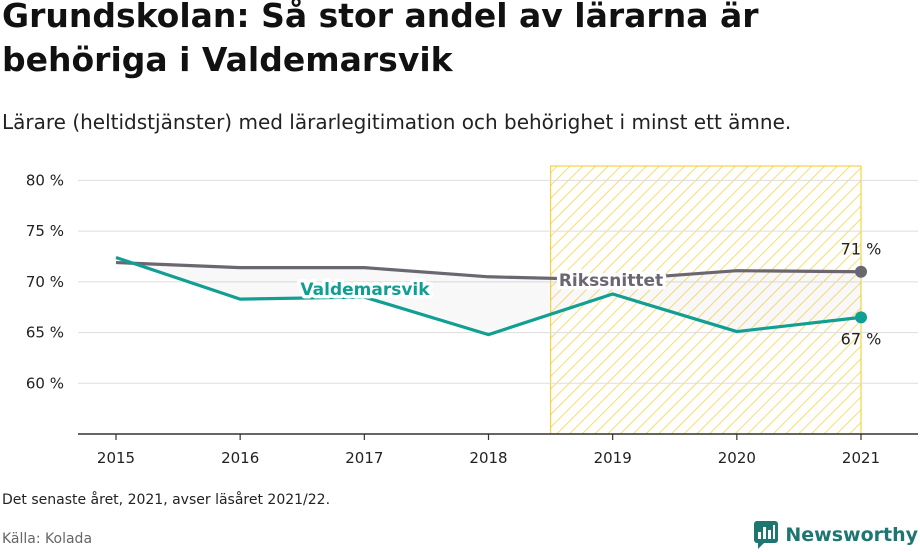 The height and width of the screenshot is (552, 920). Describe the element at coordinates (613, 458) in the screenshot. I see `x-tick-label: 2019` at that location.